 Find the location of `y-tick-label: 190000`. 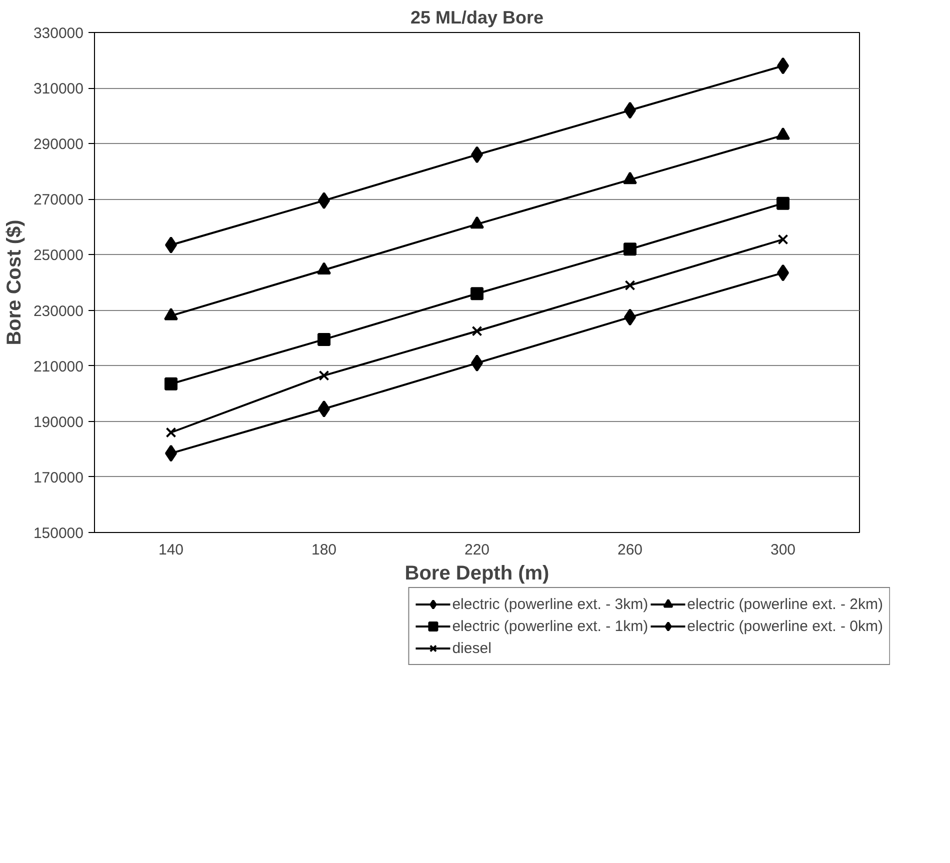

y-tick-label: 190000 is located at coordinates (58, 422).